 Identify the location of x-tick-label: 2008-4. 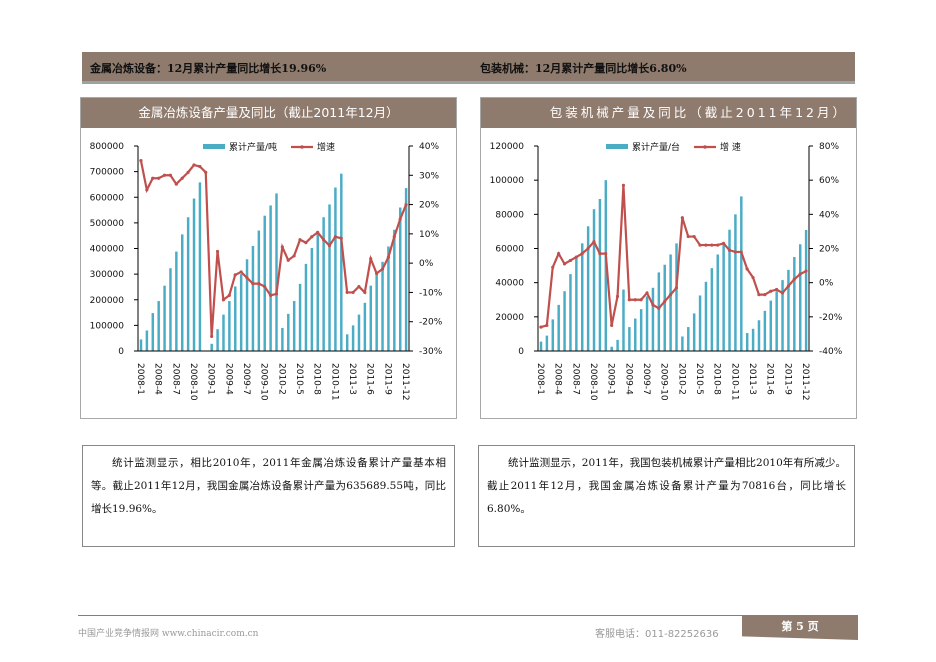
(158, 379).